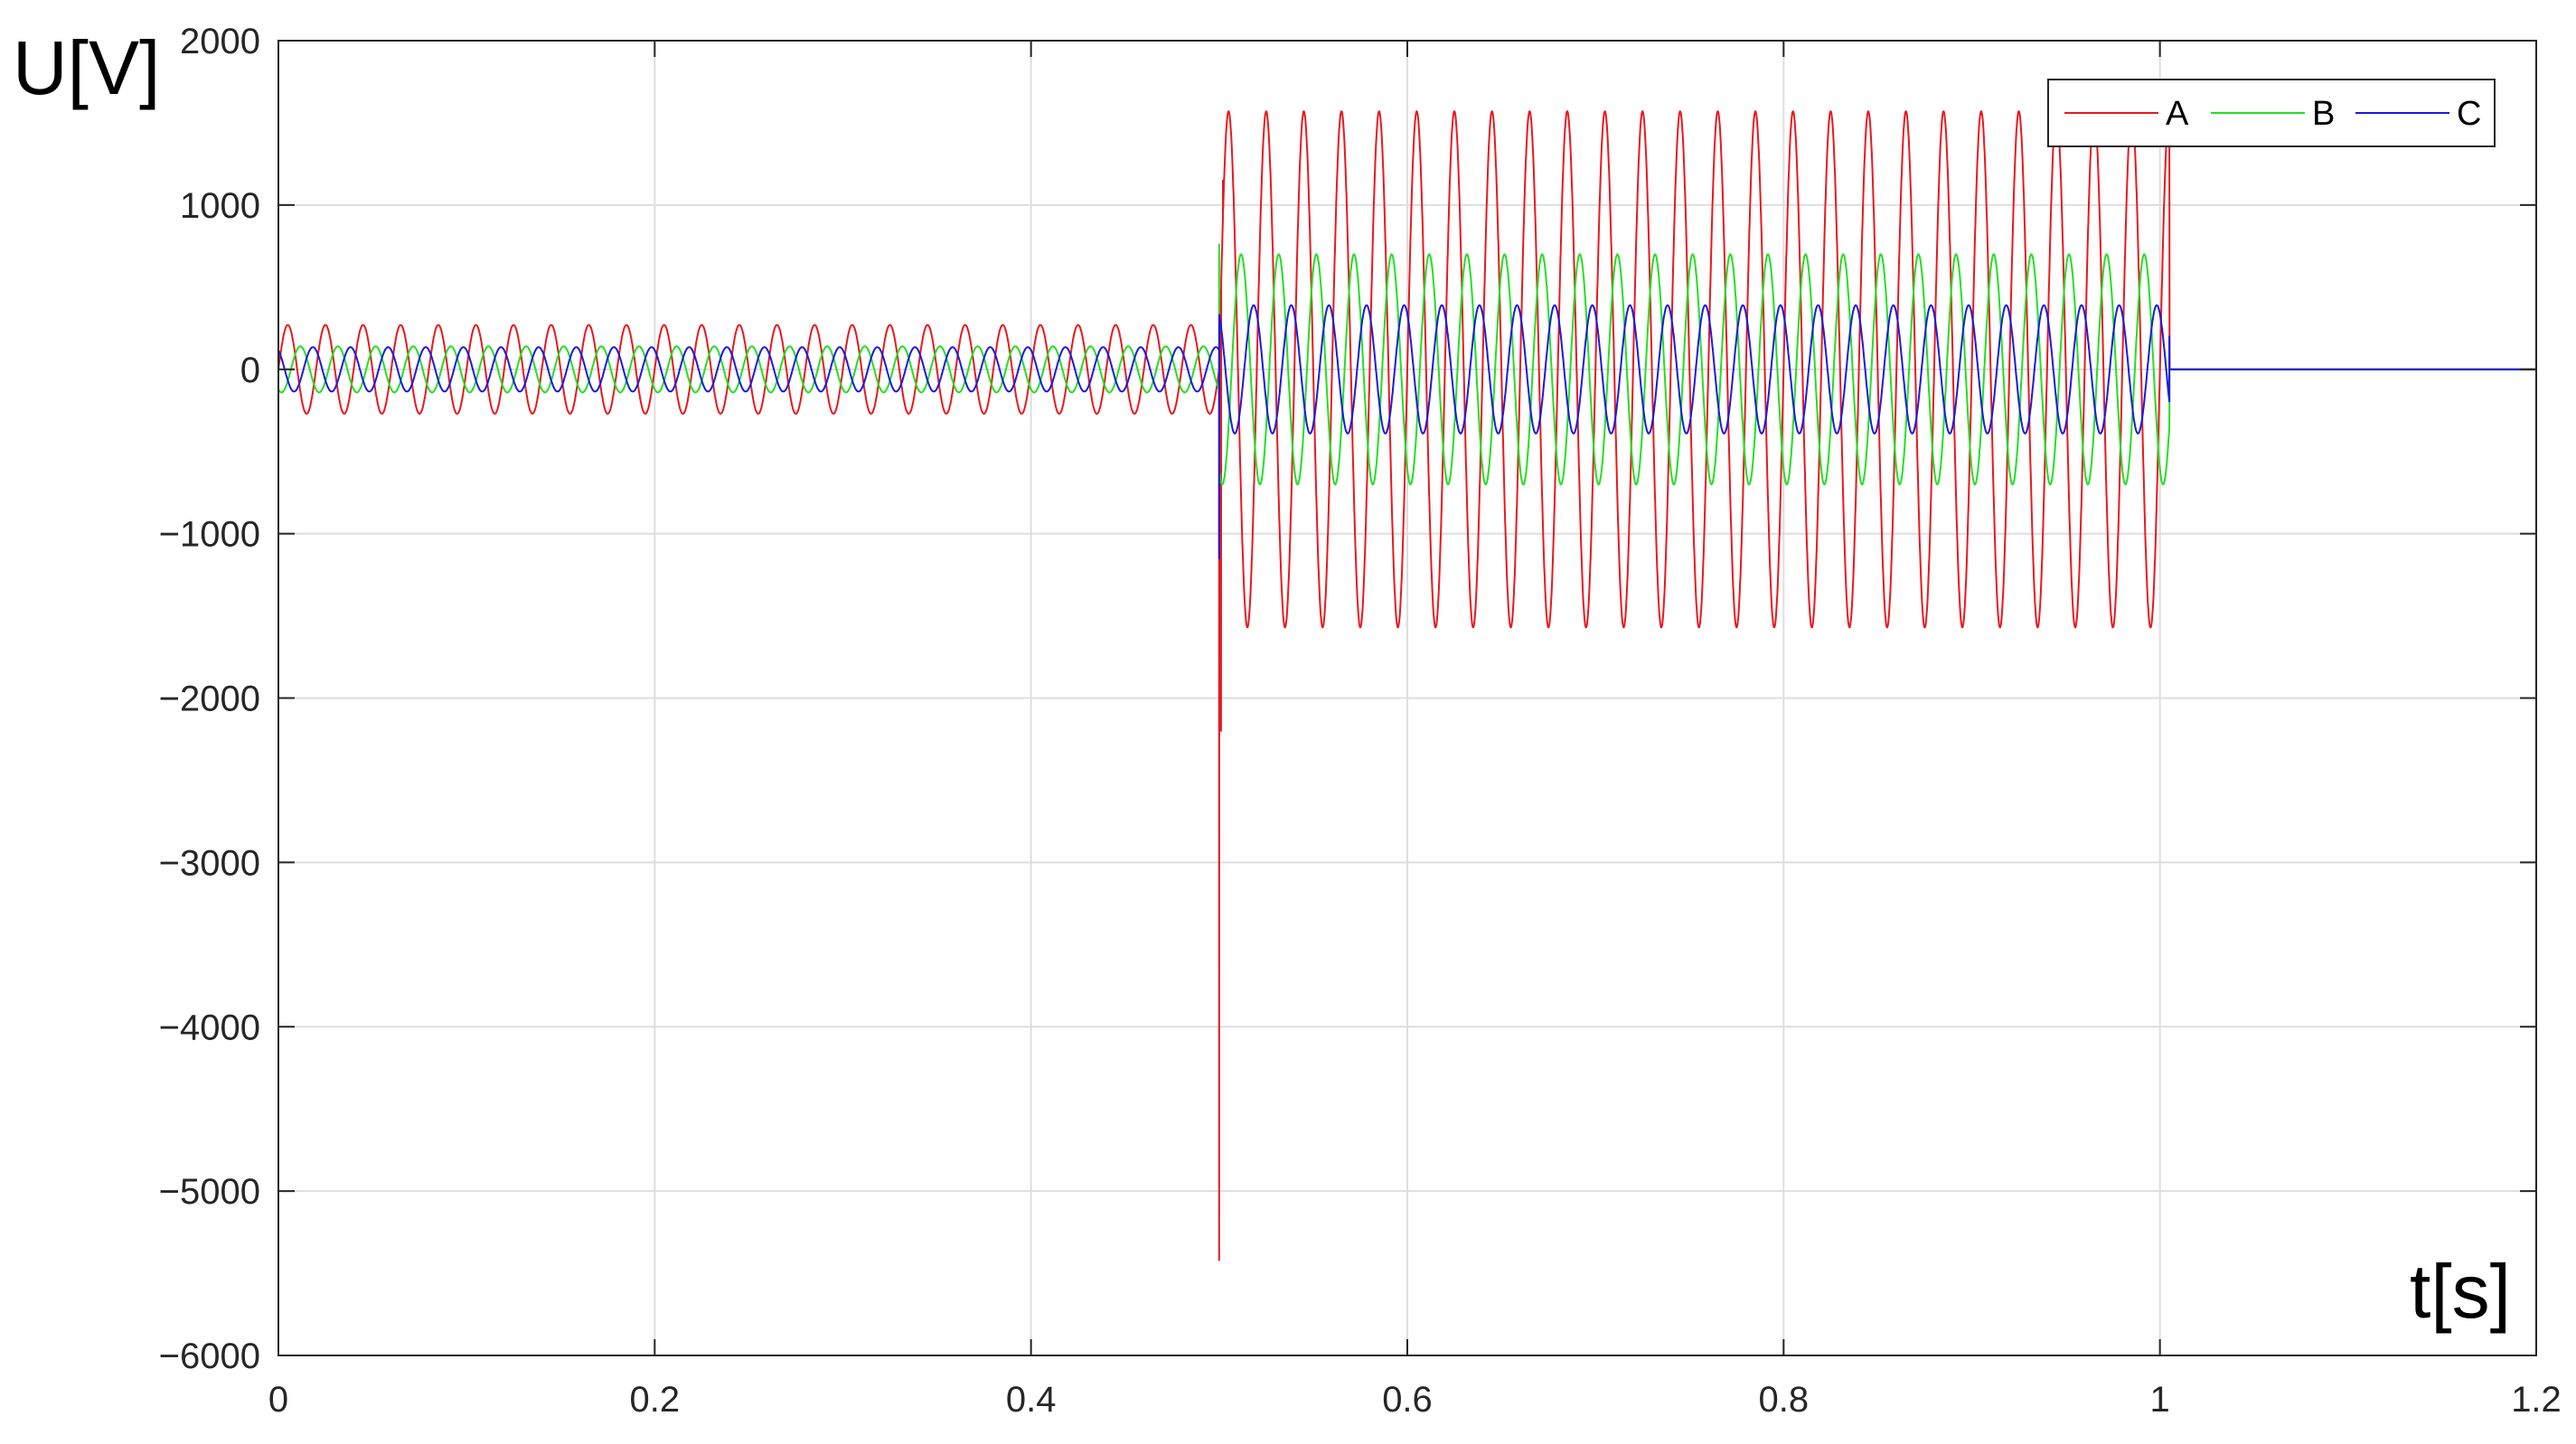  What do you see at coordinates (210, 863) in the screenshot?
I see `y-tick-label: −3000` at bounding box center [210, 863].